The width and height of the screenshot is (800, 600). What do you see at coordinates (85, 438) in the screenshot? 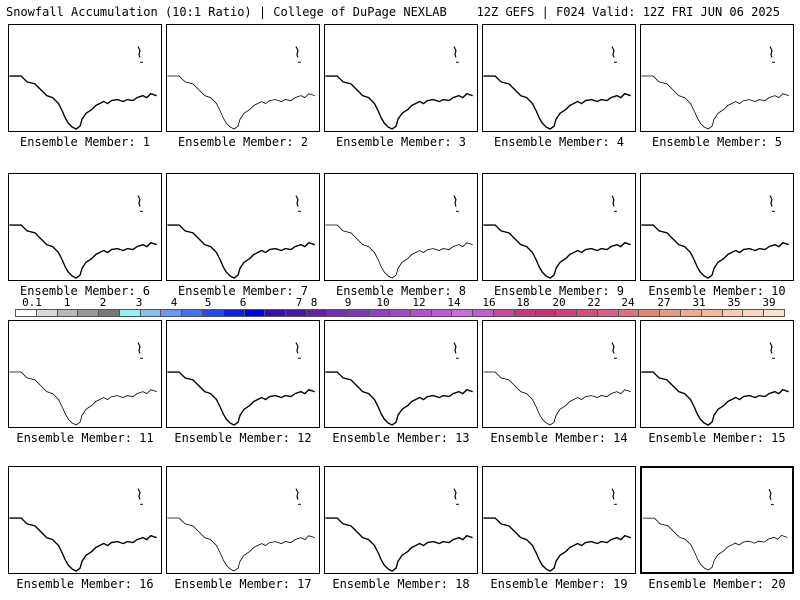
I see `ensemble-member-label: Ensemble Member: 11` at bounding box center [85, 438].